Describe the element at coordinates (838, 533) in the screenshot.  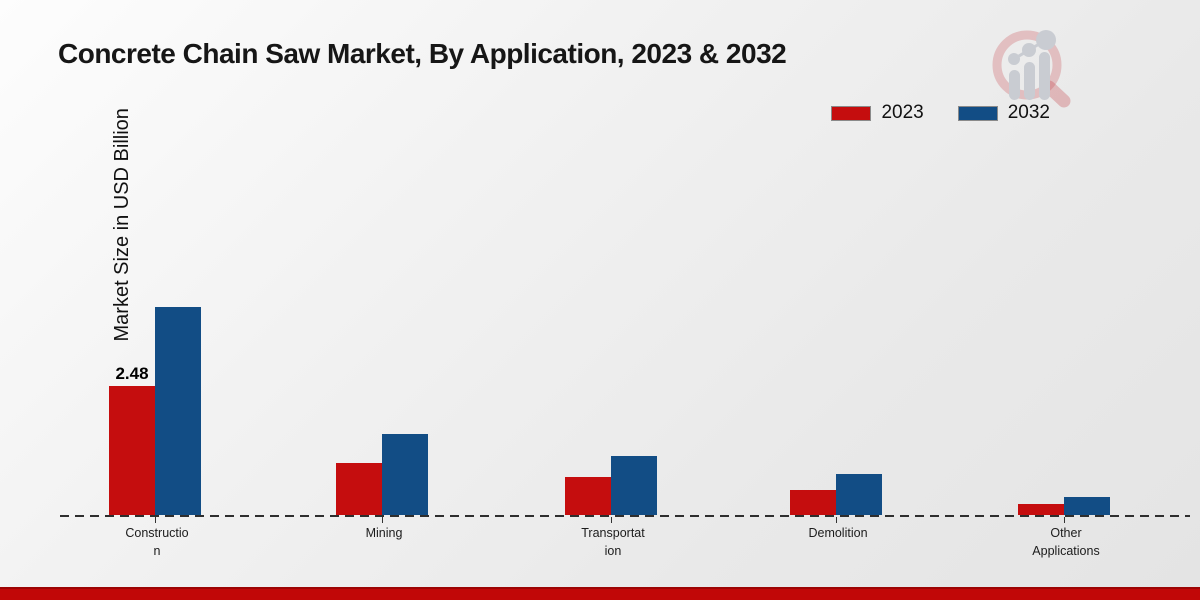
I see `x-axis-label-demolition: Demolition` at that location.